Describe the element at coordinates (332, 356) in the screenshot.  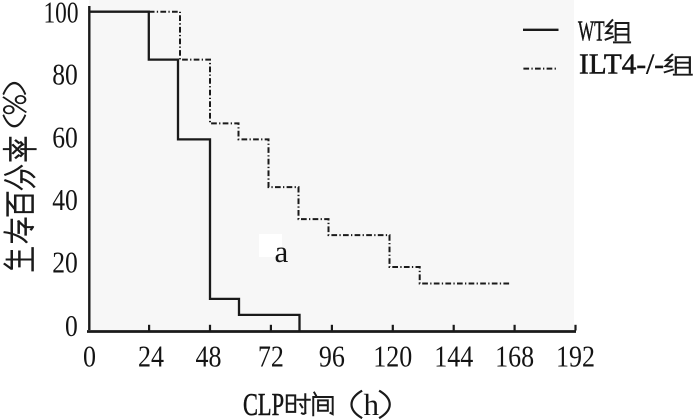
I see `svg-text: 96` at that location.